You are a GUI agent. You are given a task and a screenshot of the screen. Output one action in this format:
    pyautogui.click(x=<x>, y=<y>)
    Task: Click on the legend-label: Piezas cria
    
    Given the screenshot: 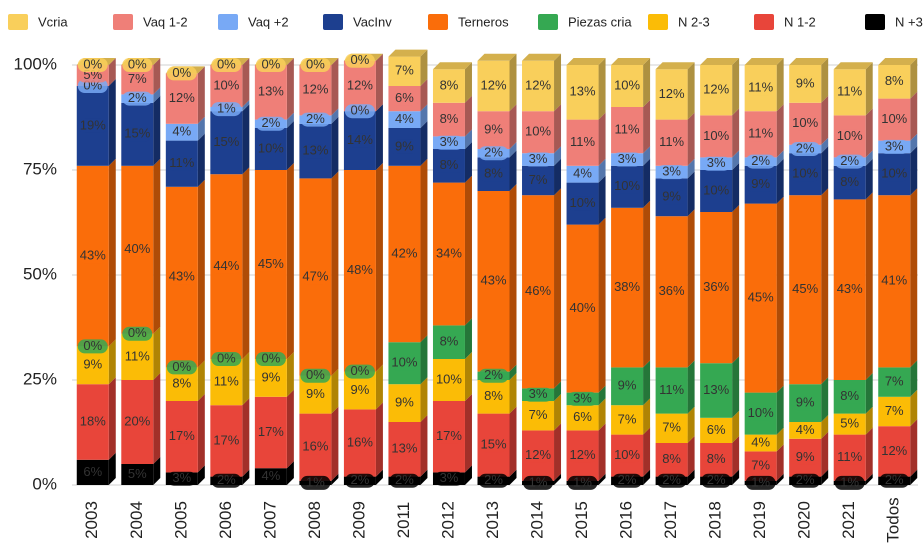 What is the action you would take?
    pyautogui.click(x=600, y=21)
    